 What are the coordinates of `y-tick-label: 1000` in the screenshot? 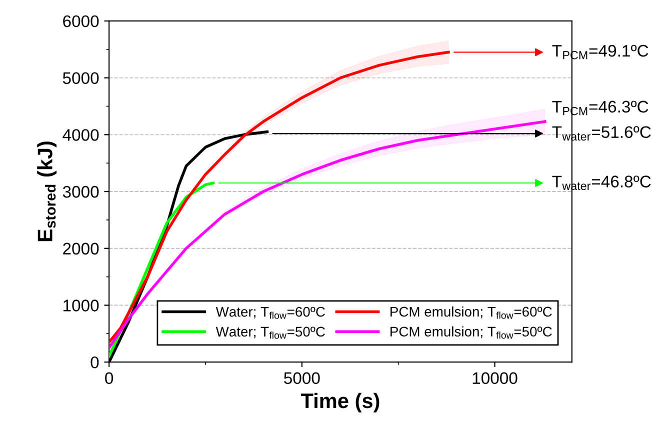 It's located at (81, 306).